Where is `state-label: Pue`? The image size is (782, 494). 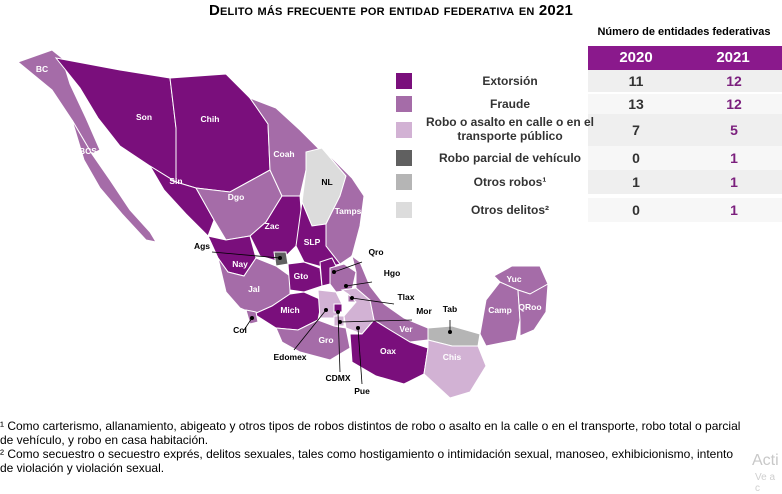 state-label: Pue is located at coordinates (362, 391).